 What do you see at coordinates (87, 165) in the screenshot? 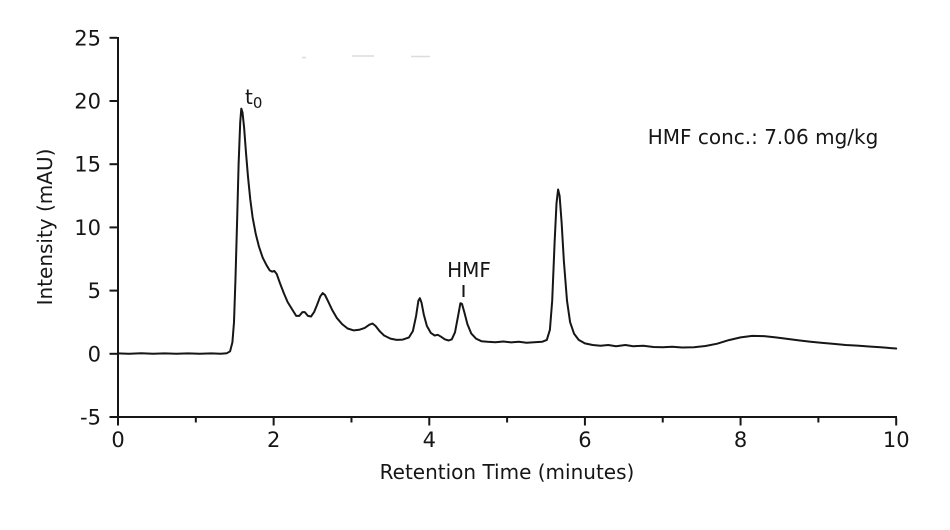
I see `y-tick-label: 15` at bounding box center [87, 165].